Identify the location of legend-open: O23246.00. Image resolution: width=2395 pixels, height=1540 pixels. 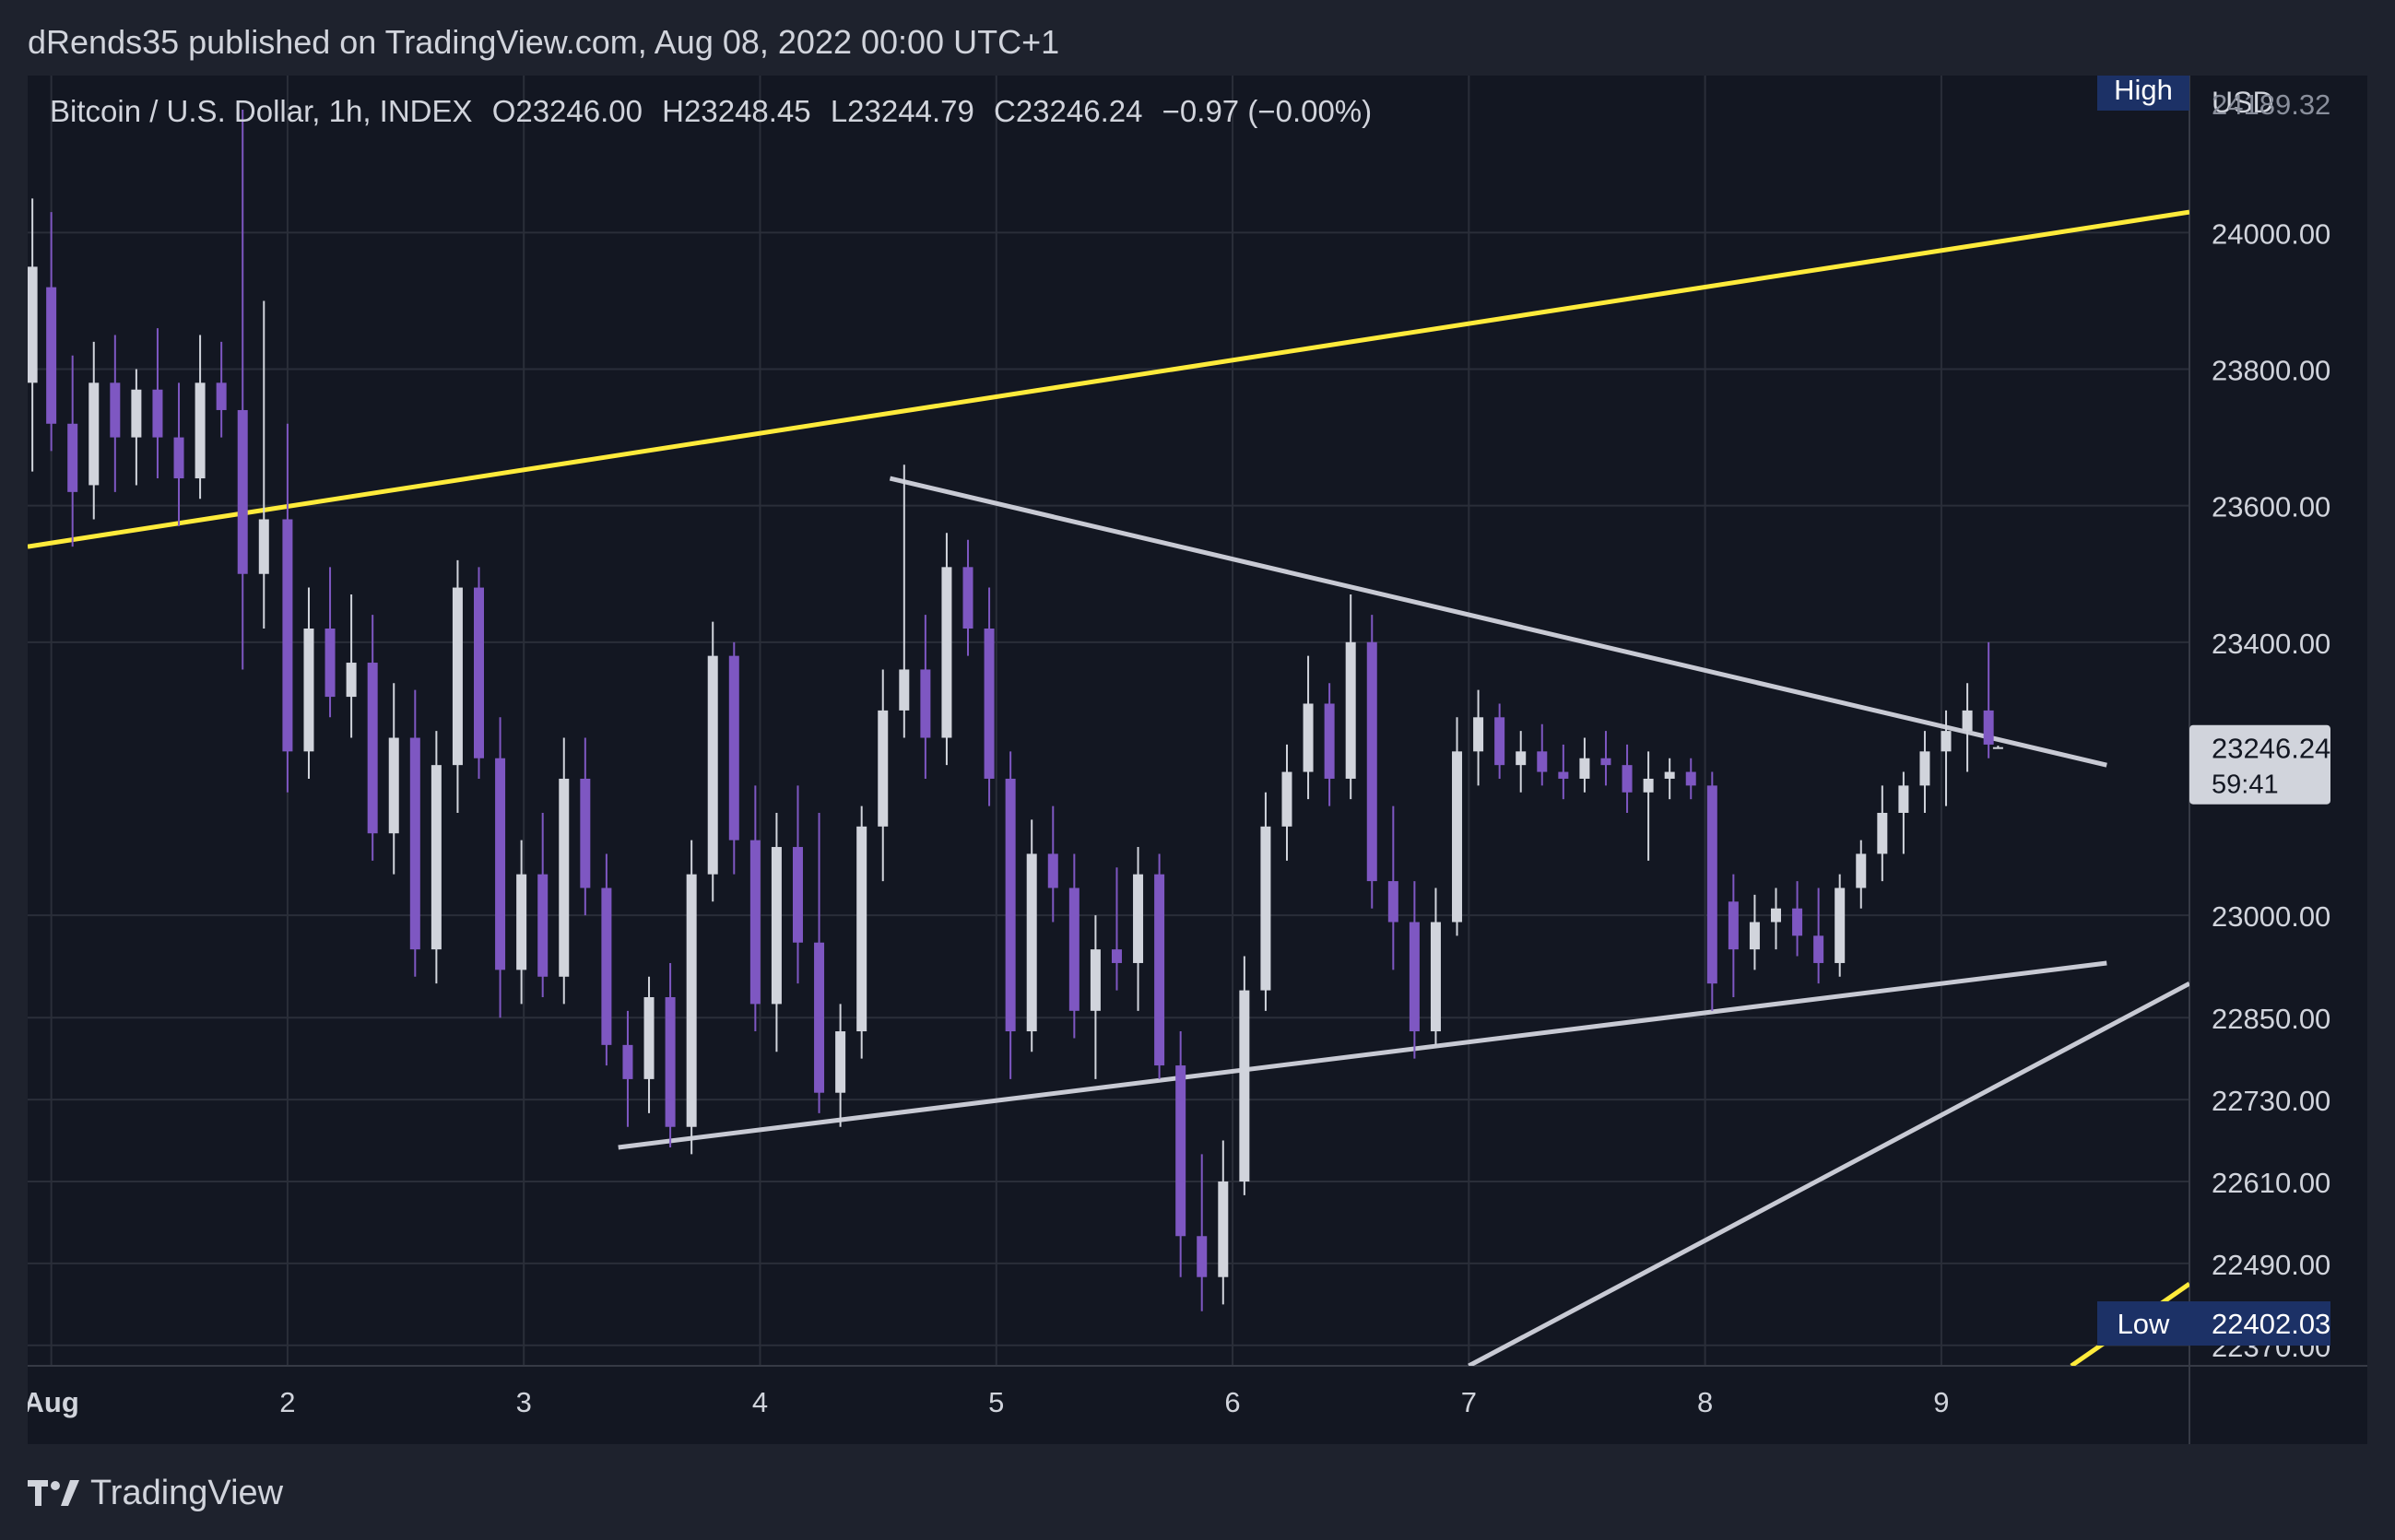
(567, 111).